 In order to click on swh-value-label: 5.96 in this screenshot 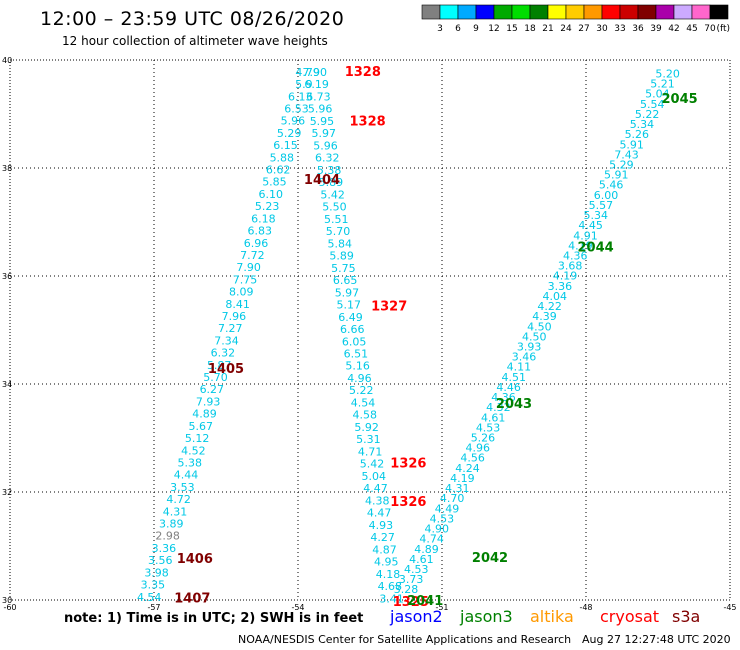, I will do `click(320, 109)`.